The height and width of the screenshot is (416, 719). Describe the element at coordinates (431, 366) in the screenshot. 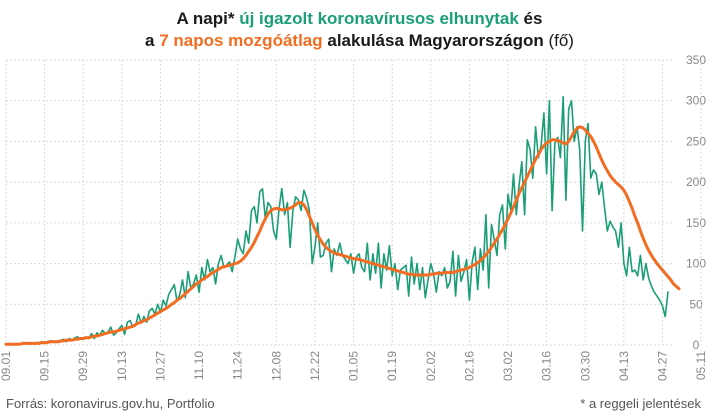

I see `x-tick-label: 02.02` at that location.